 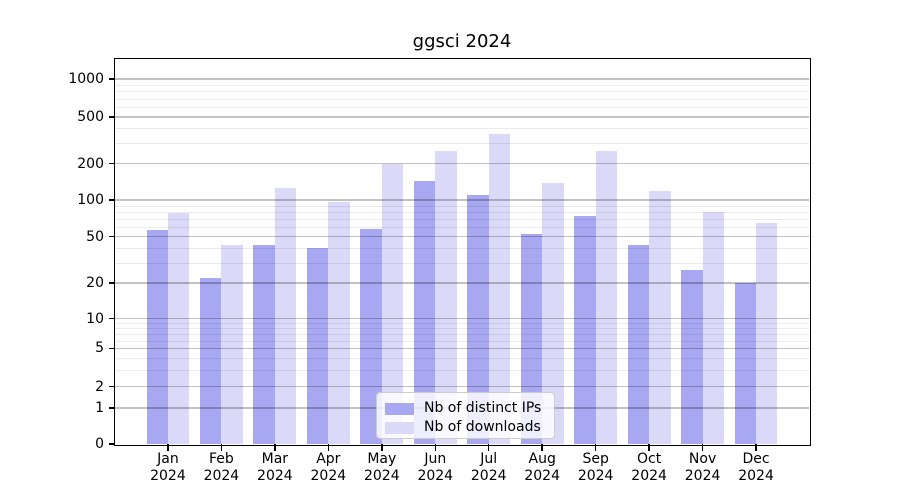 I want to click on bar-nb-of-downloads-oct, so click(x=660, y=317).